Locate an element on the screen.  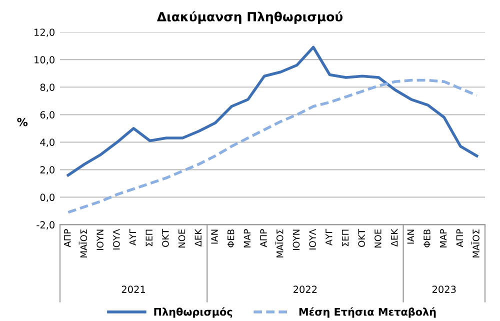
y-tick-label: 6,0 is located at coordinates (47, 115).